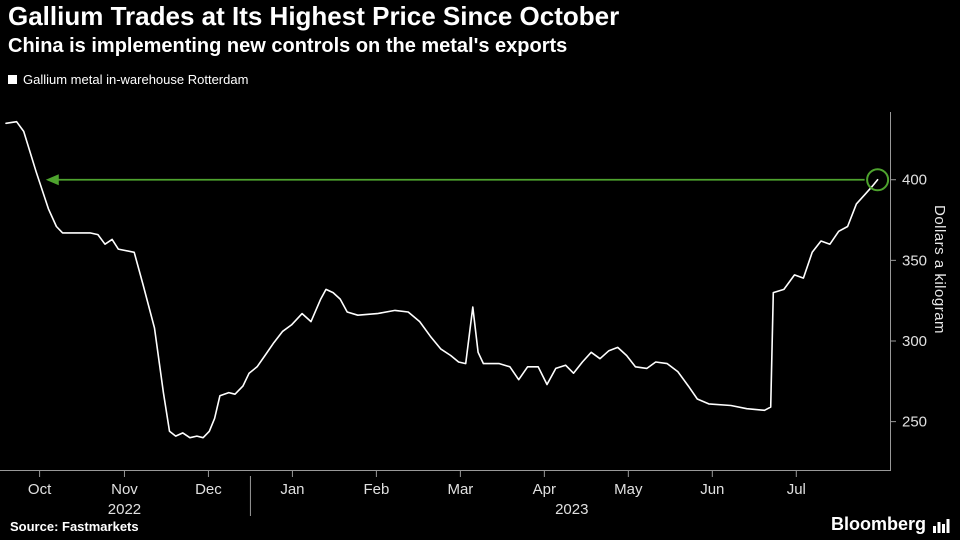 This screenshot has height=540, width=960. Describe the element at coordinates (52, 180) in the screenshot. I see `annotation-arrowhead` at that location.